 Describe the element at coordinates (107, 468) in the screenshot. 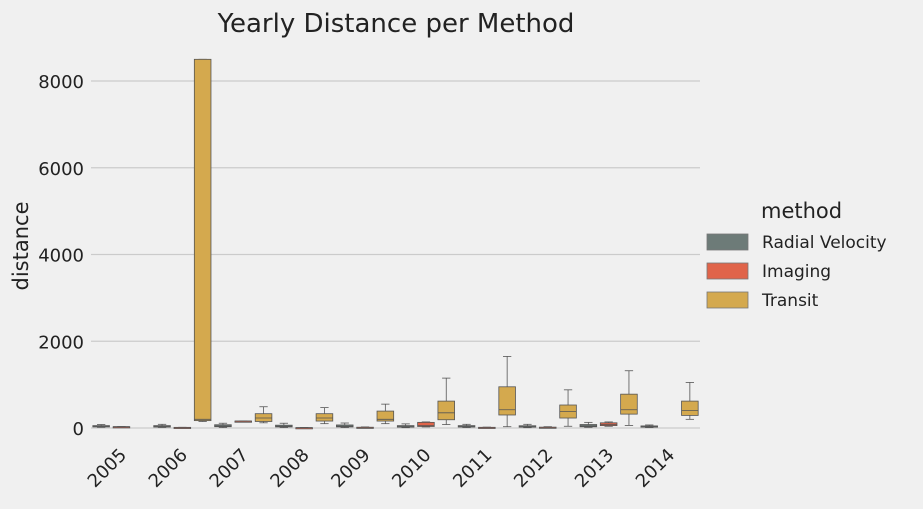

I see `x-tick-label: 2005` at that location.